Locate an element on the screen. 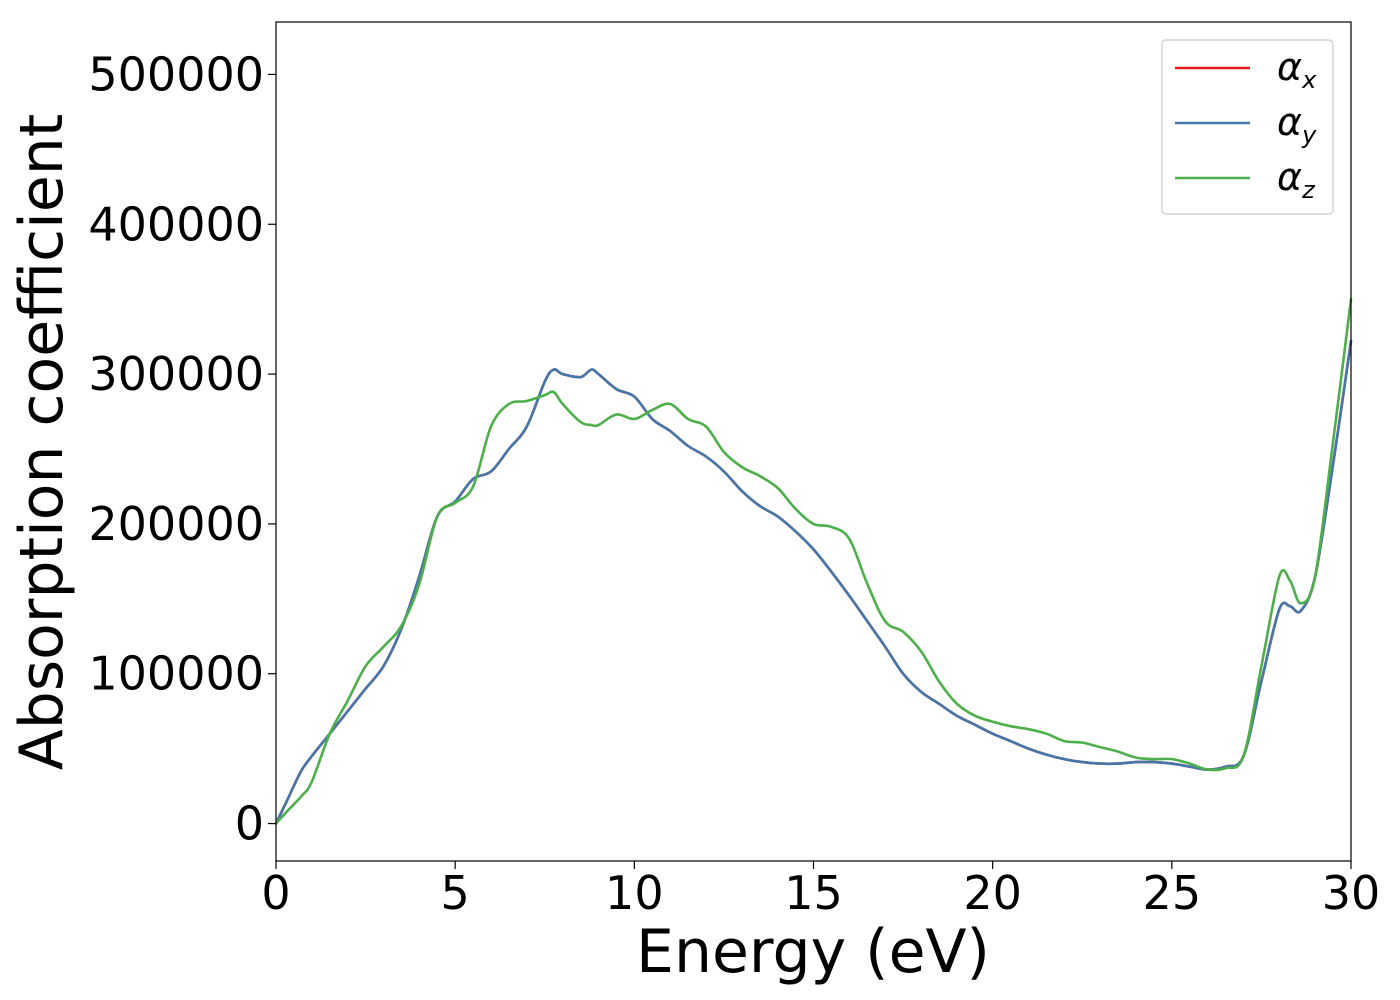  x-tick-label: 10 is located at coordinates (634, 893).